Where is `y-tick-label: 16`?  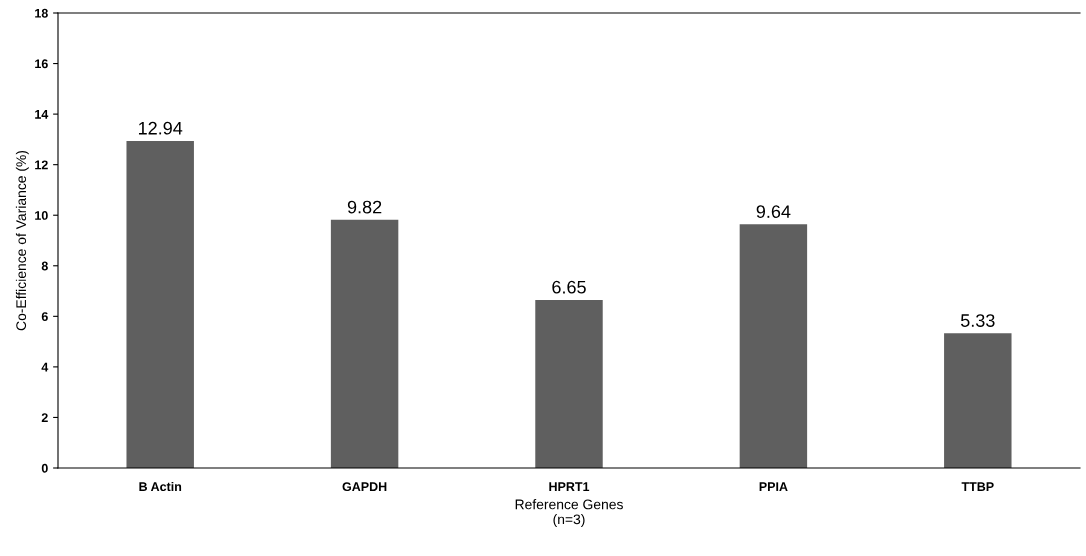 y-tick-label: 16 is located at coordinates (41, 64).